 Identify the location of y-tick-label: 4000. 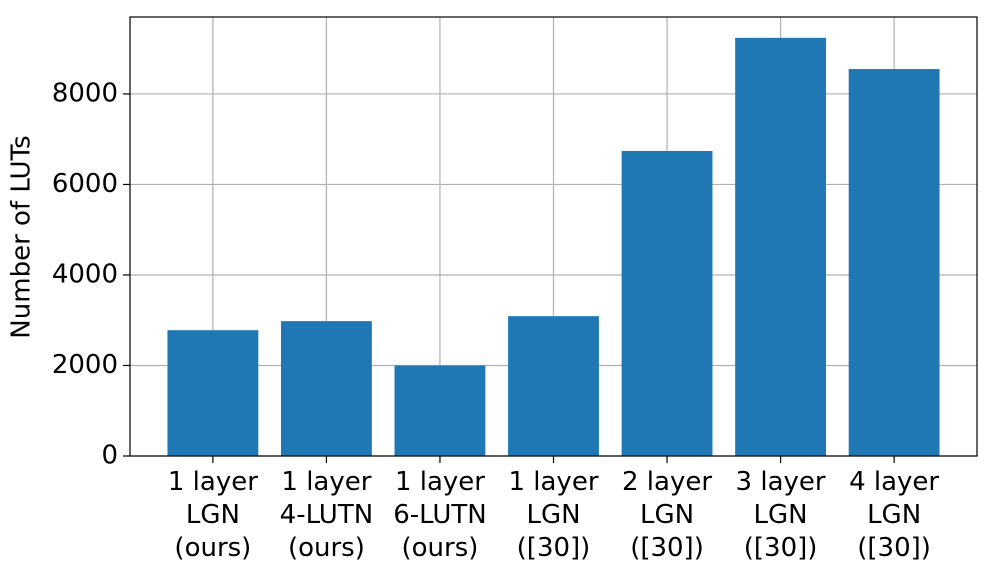
(85, 274).